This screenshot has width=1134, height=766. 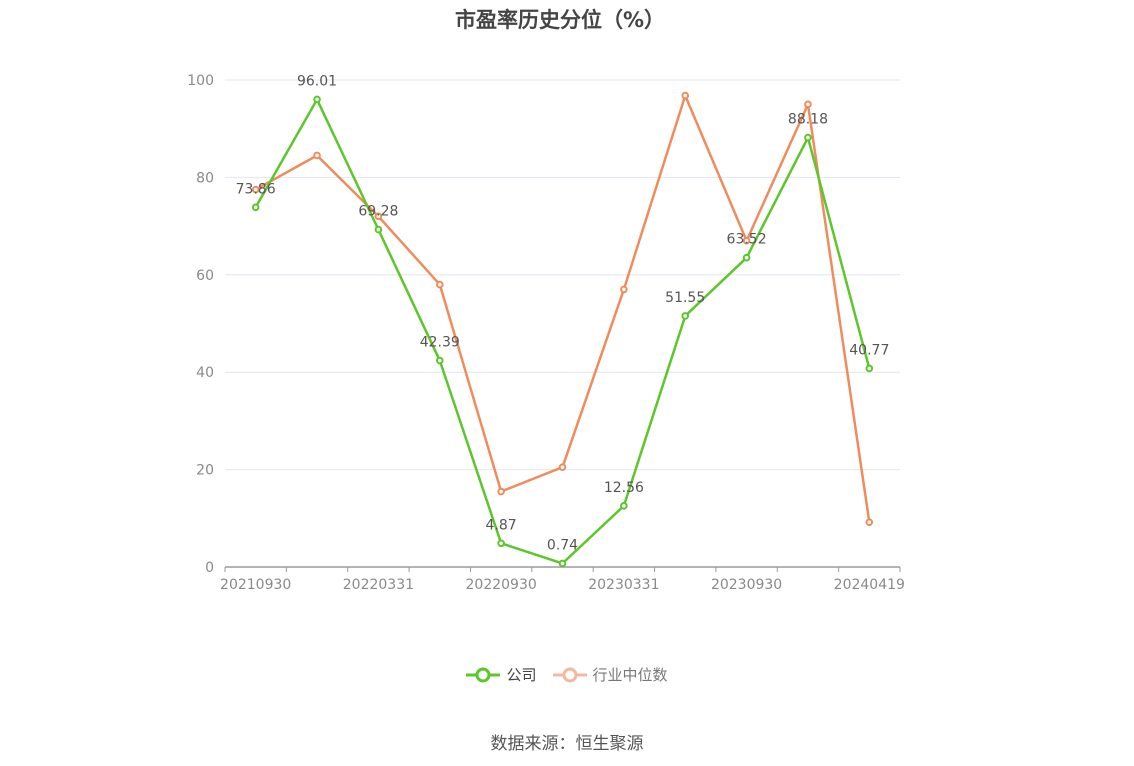 I want to click on y-tick-label: 100, so click(x=200, y=81).